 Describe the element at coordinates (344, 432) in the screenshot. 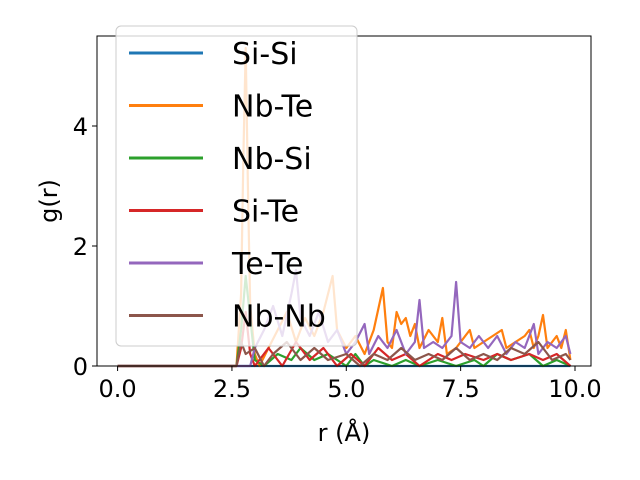

I see `x-axis-label: r (Å)` at that location.